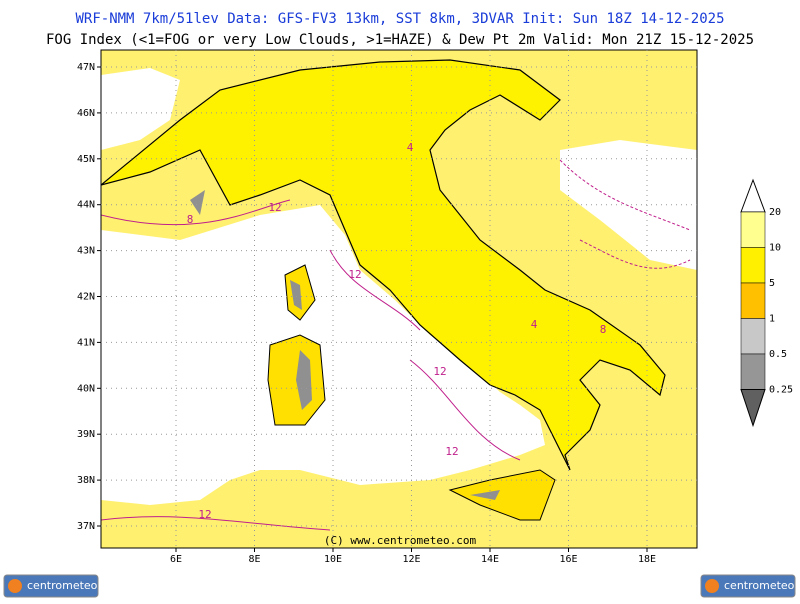 The height and width of the screenshot is (604, 800). I want to click on legend: 20 10 5 1 0.5 0.25, so click(766, 303).